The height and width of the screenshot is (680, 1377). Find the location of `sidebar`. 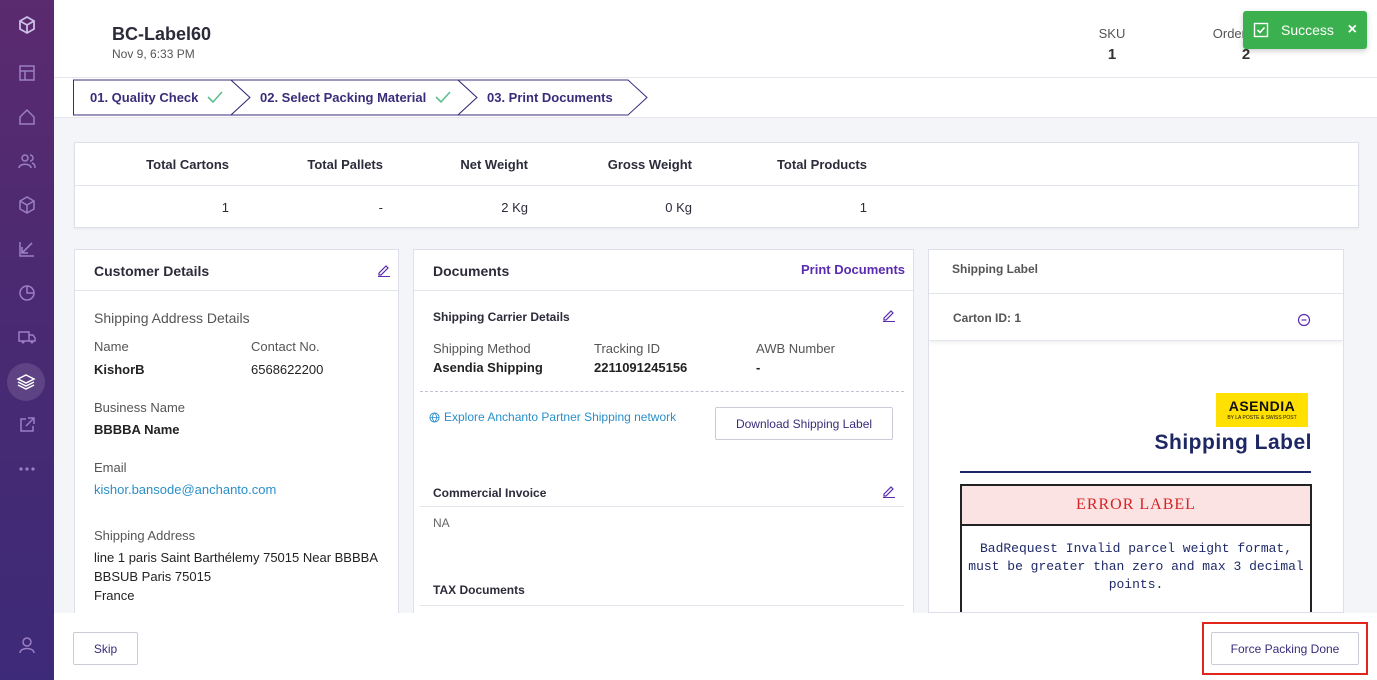

sidebar is located at coordinates (27, 340).